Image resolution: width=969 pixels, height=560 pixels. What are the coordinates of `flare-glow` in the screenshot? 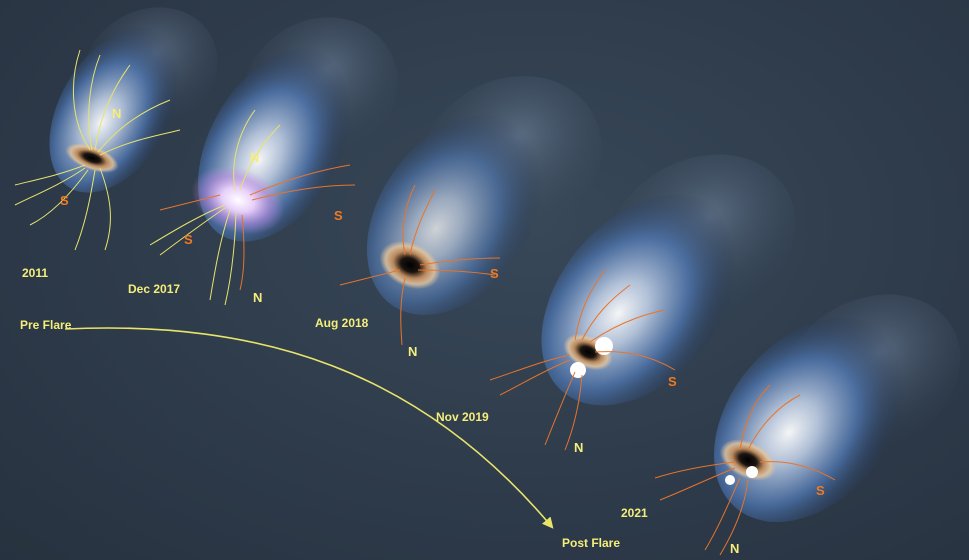 It's located at (238, 200).